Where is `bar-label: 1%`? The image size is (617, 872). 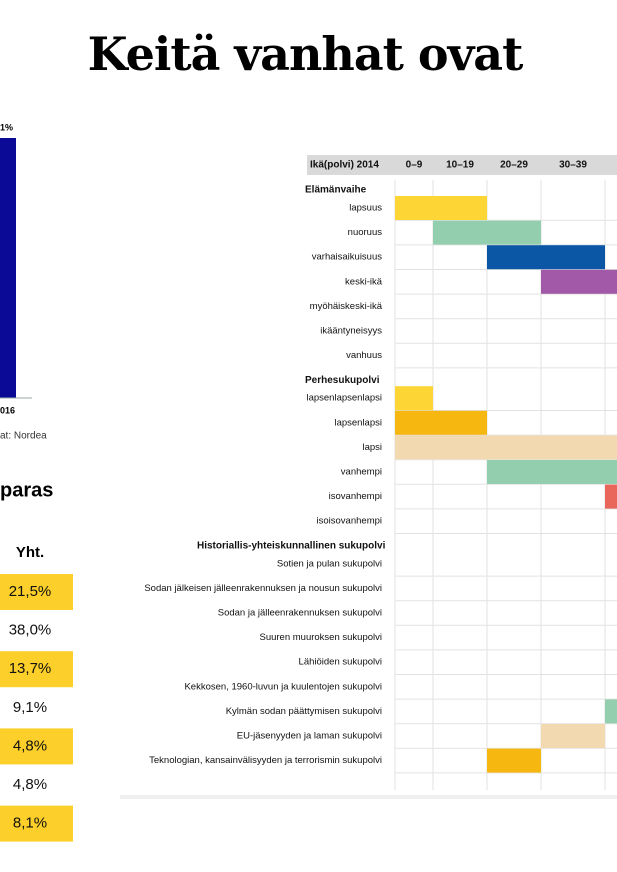
bar-label: 1% is located at coordinates (6, 127).